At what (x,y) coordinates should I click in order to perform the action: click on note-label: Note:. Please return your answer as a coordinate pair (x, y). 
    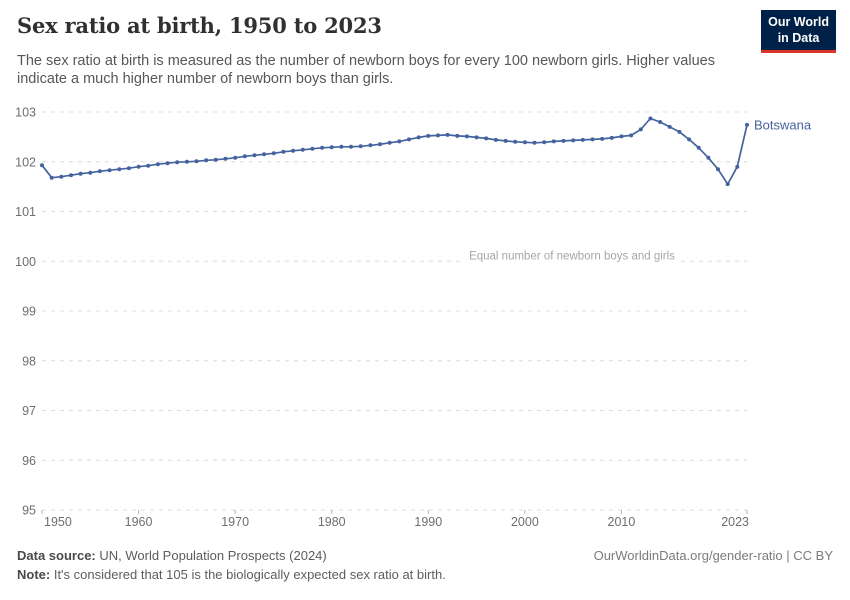
    Looking at the image, I should click on (34, 574).